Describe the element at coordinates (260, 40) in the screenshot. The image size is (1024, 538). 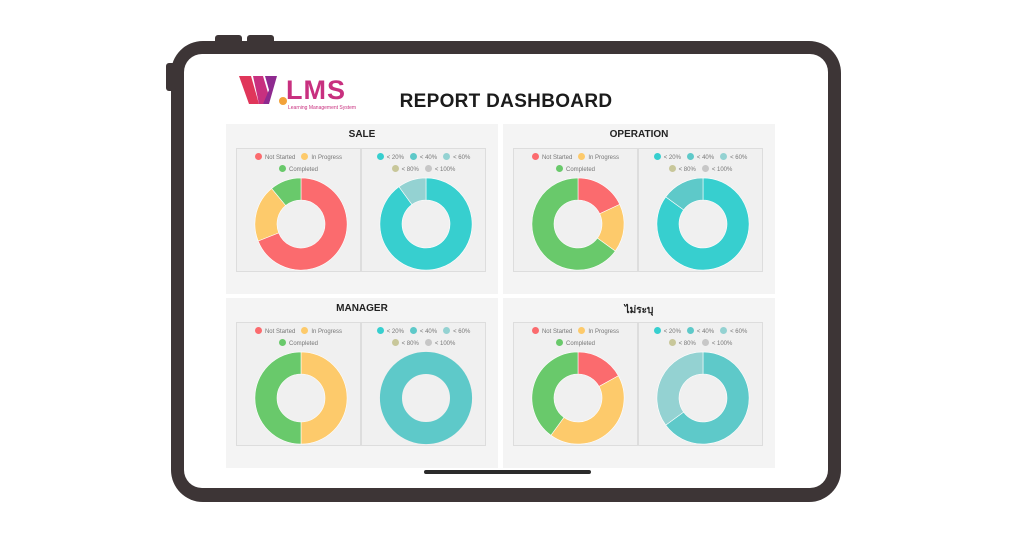
I see `volume-down-button` at that location.